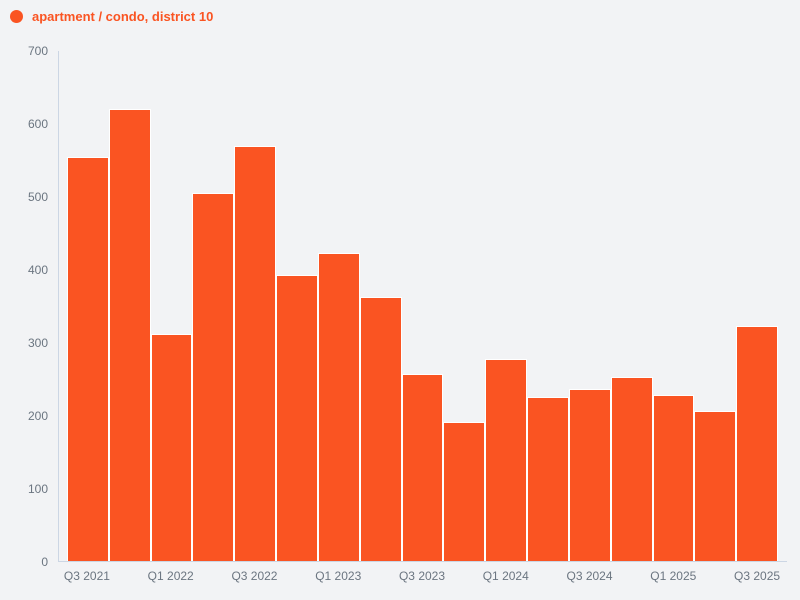  What do you see at coordinates (589, 576) in the screenshot?
I see `x-tick-label: Q3 2024` at bounding box center [589, 576].